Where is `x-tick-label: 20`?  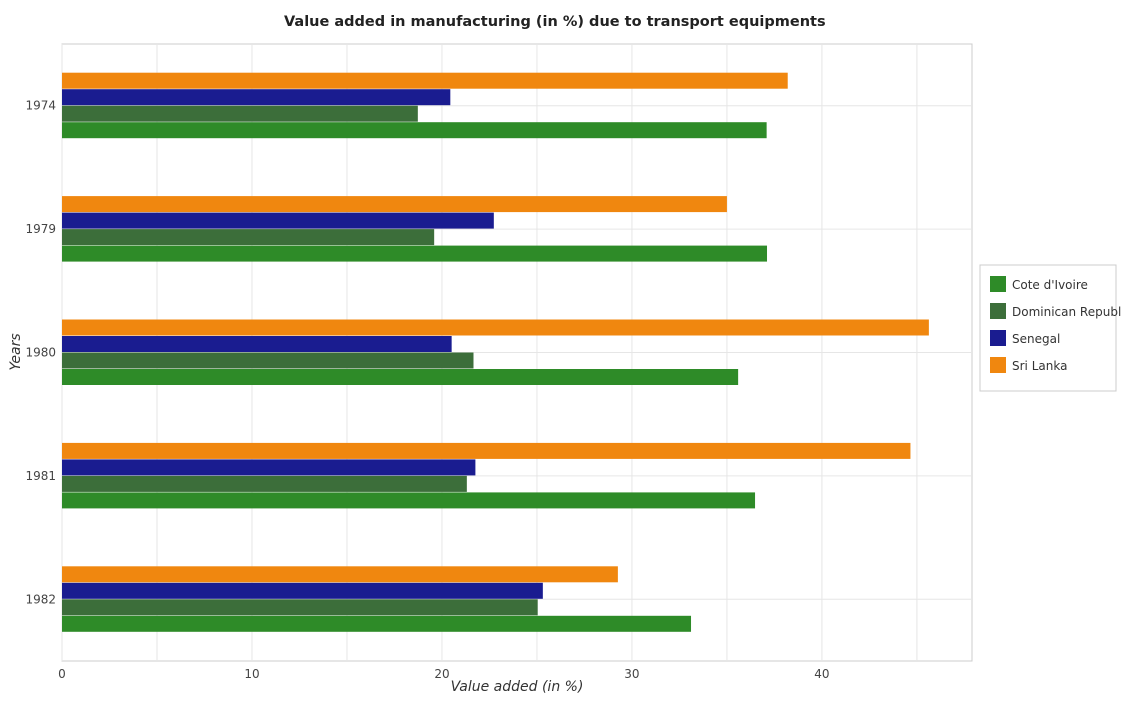 x-tick-label: 20 is located at coordinates (441, 674).